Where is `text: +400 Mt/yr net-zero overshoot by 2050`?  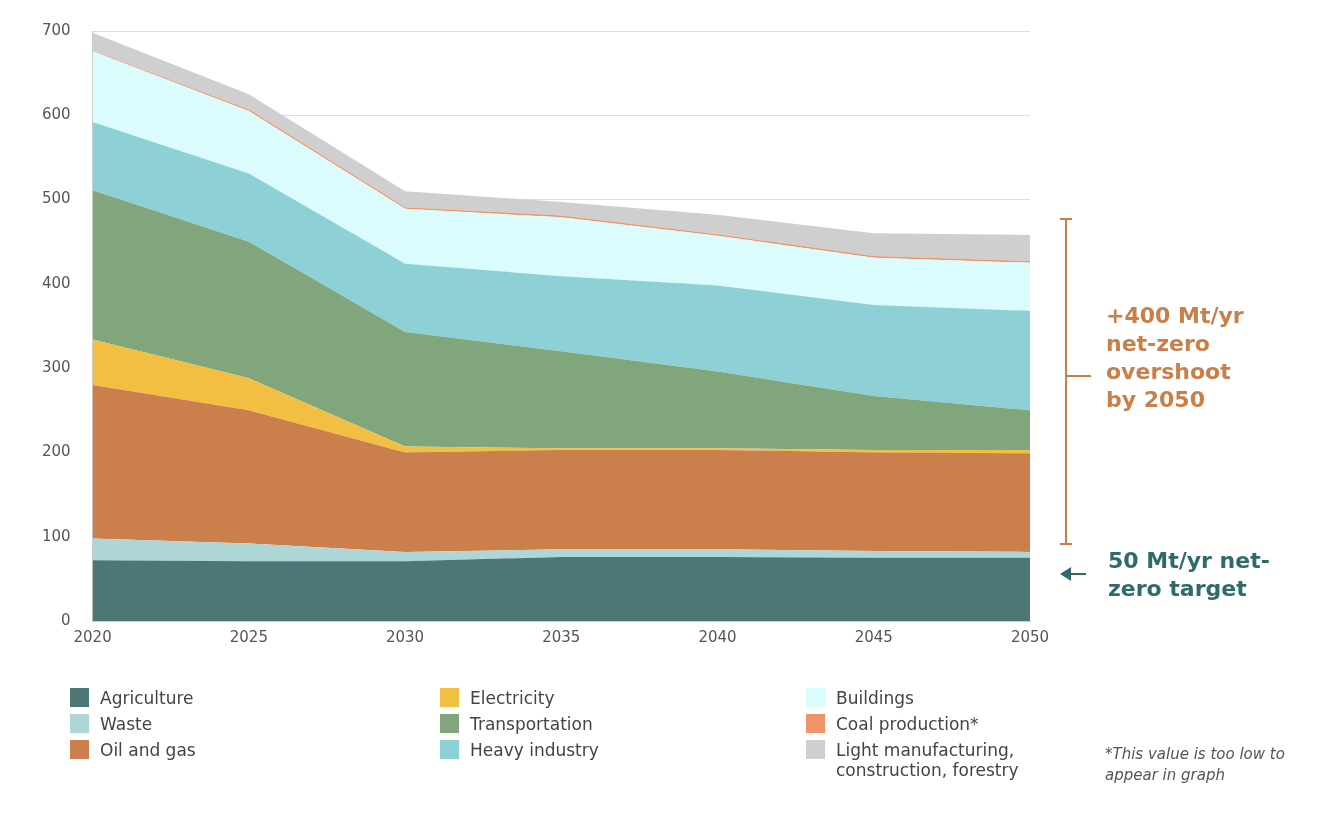
text: +400 Mt/yr net-zero overshoot by 2050 is located at coordinates (1175, 358).